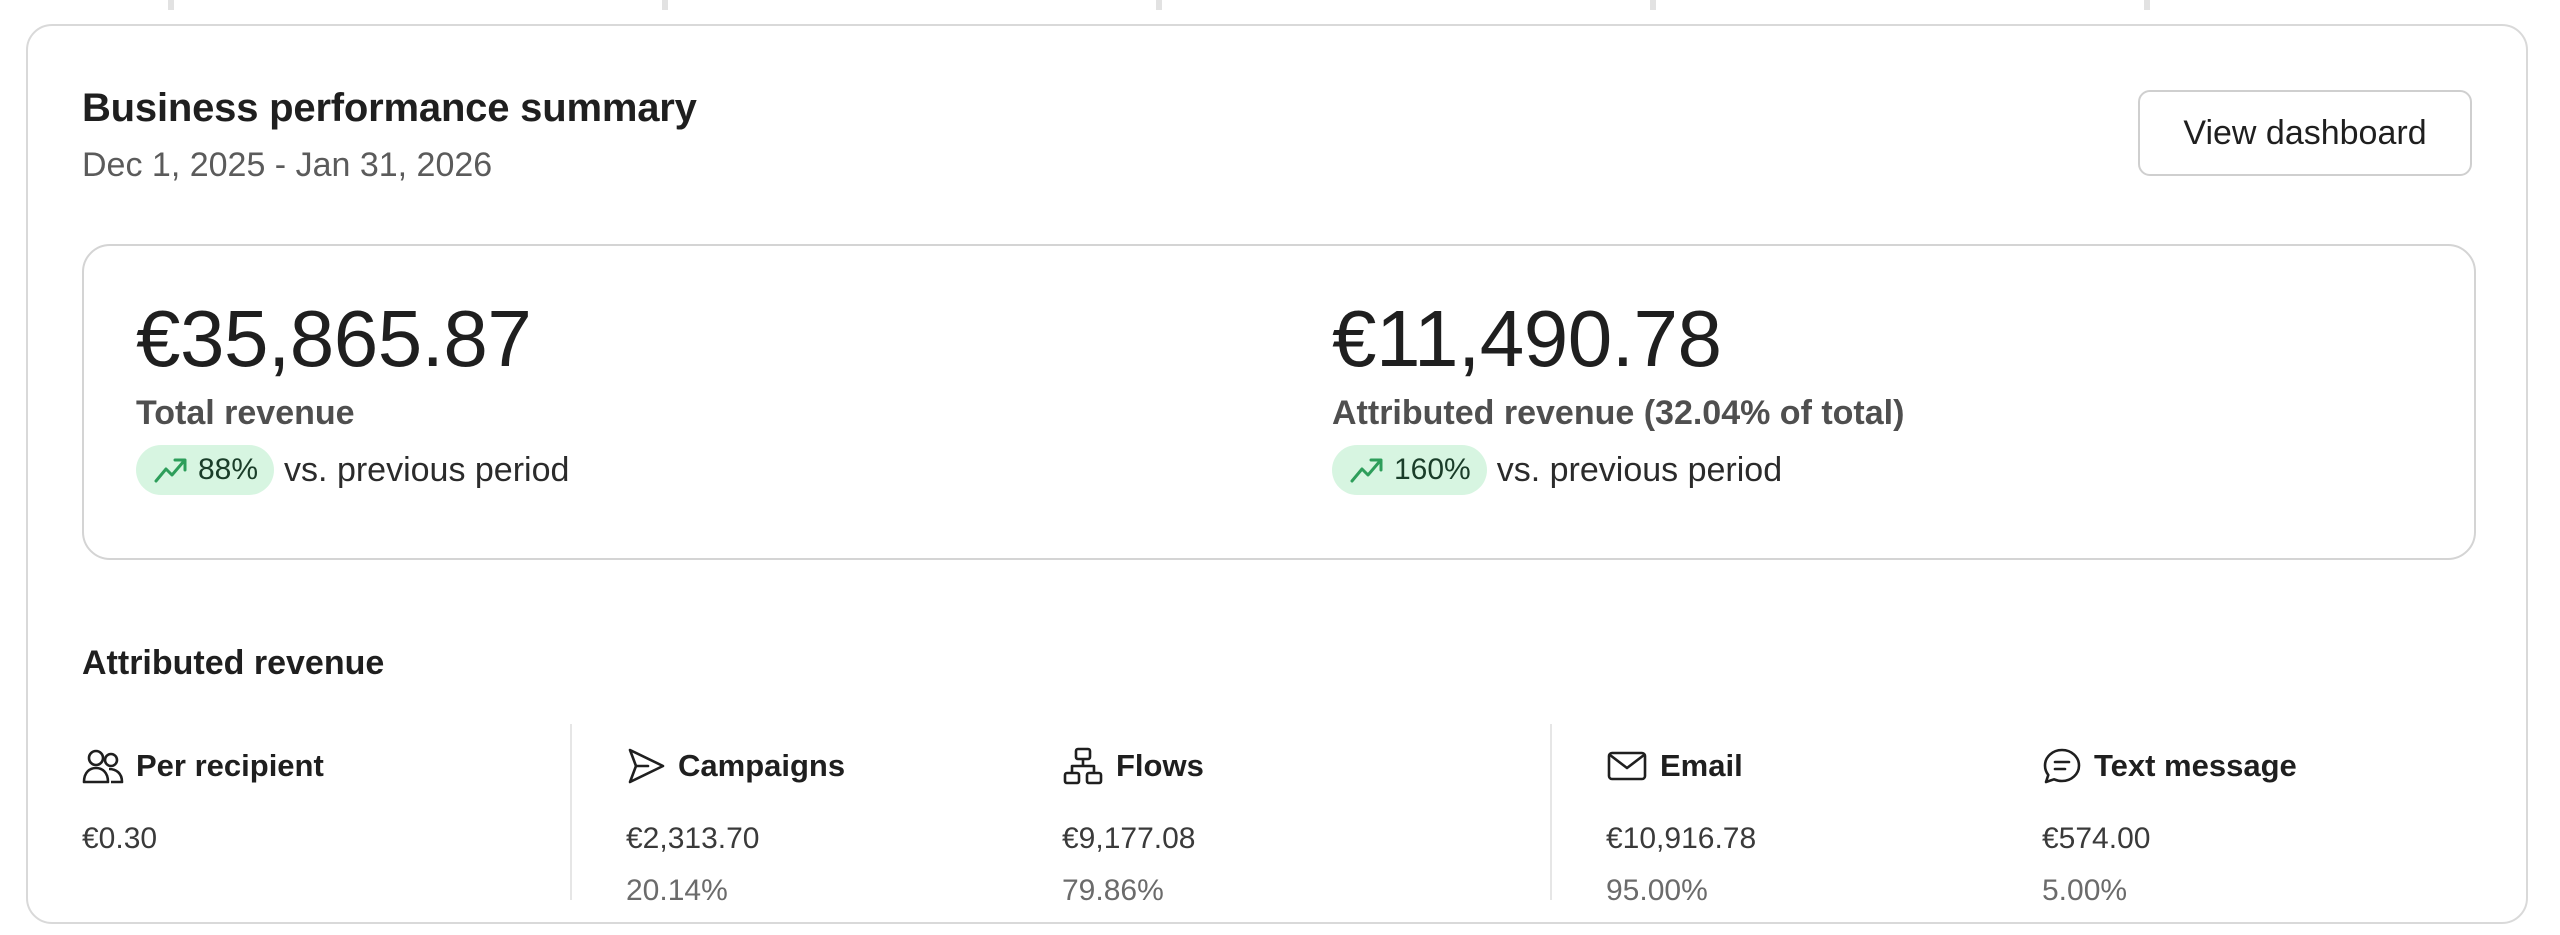  What do you see at coordinates (230, 765) in the screenshot?
I see `stat-label: Per recipient` at bounding box center [230, 765].